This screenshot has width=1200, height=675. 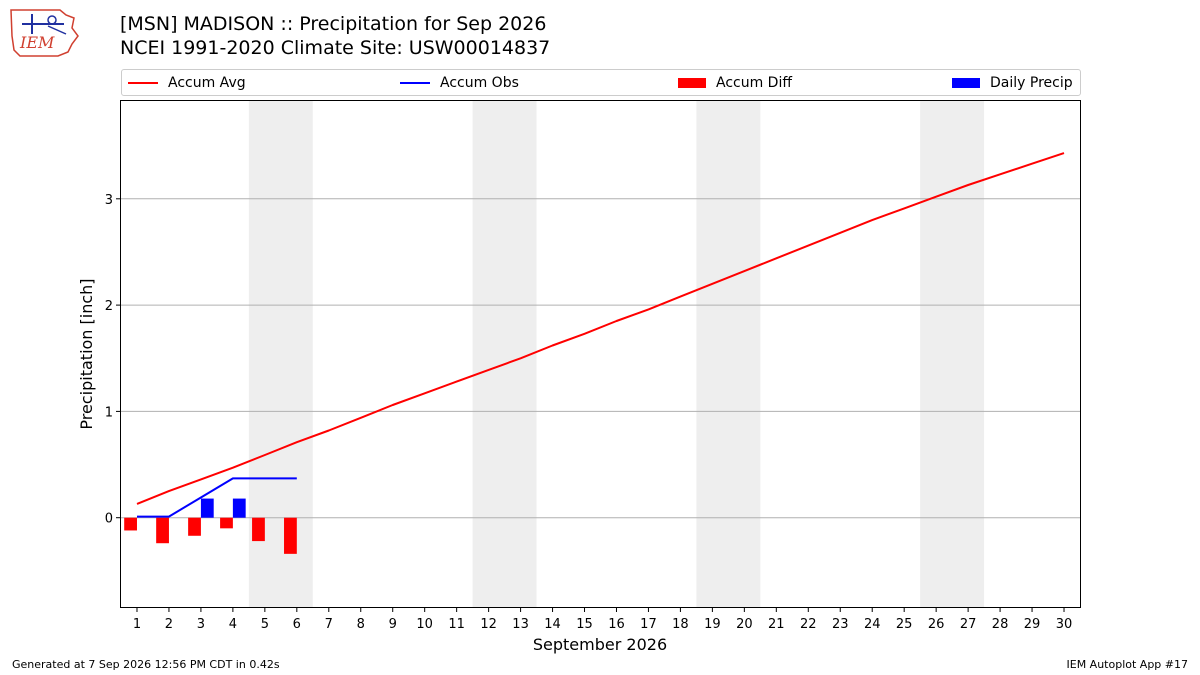 I want to click on x-tick-label: 26, so click(x=936, y=624).